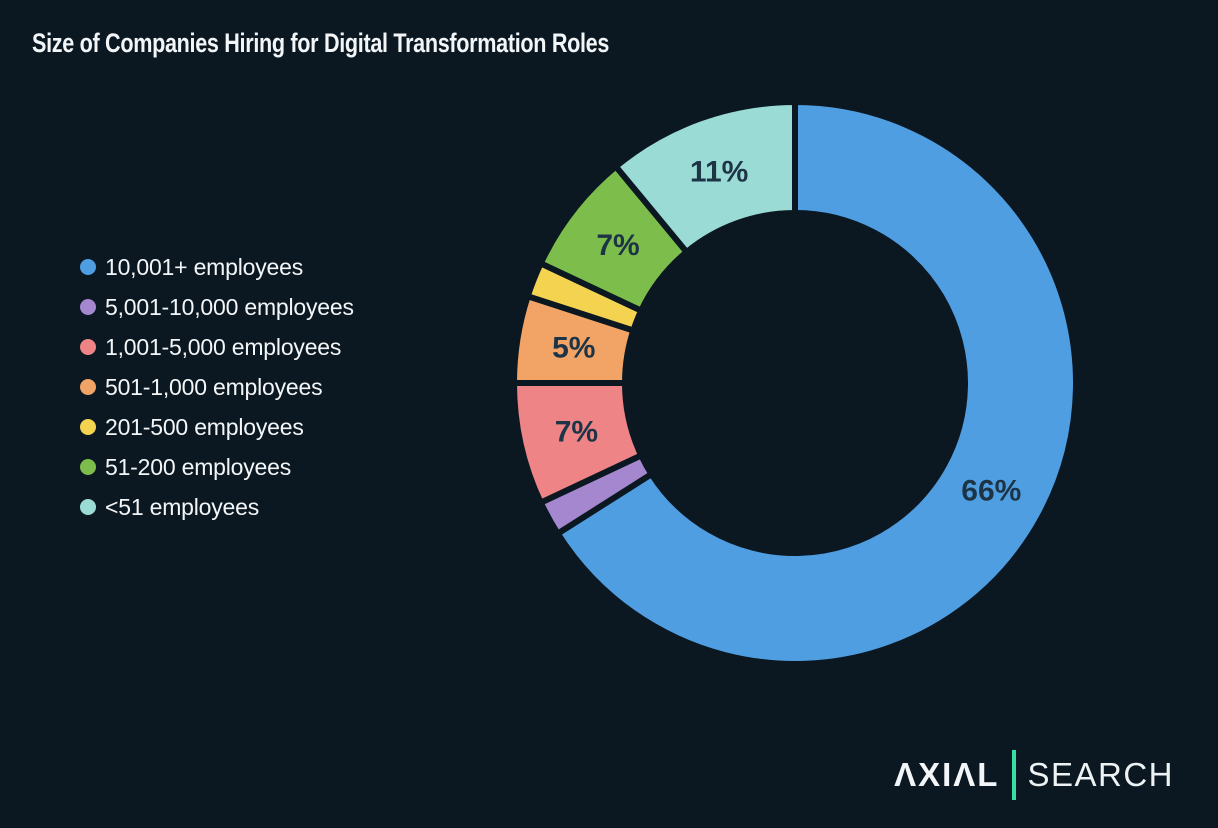 The width and height of the screenshot is (1218, 828). I want to click on donut-slice, so click(704, 177).